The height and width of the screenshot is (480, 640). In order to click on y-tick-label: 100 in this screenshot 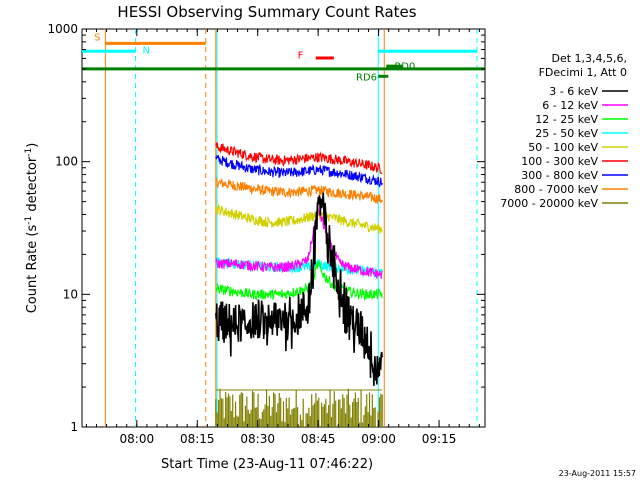, I will do `click(66, 162)`.